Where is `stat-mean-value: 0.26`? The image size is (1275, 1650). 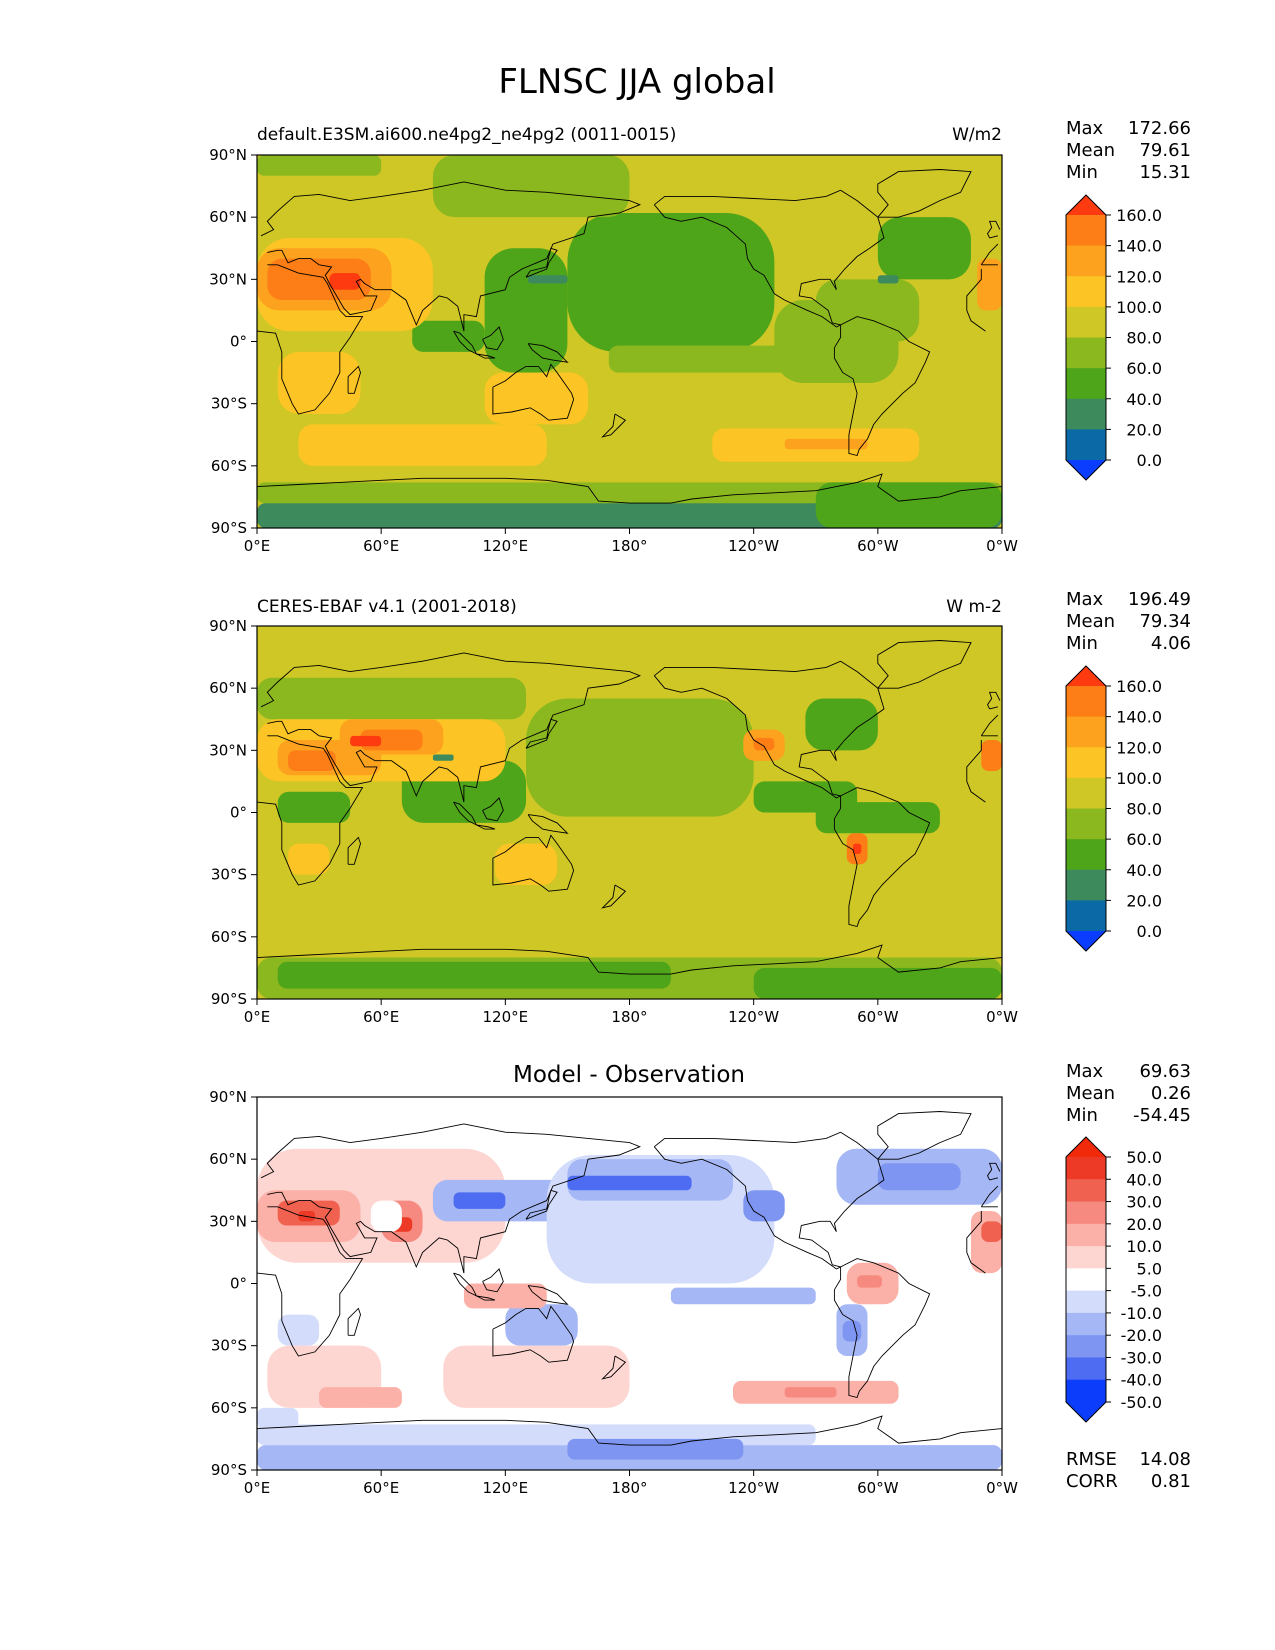
stat-mean-value: 0.26 is located at coordinates (1171, 1093).